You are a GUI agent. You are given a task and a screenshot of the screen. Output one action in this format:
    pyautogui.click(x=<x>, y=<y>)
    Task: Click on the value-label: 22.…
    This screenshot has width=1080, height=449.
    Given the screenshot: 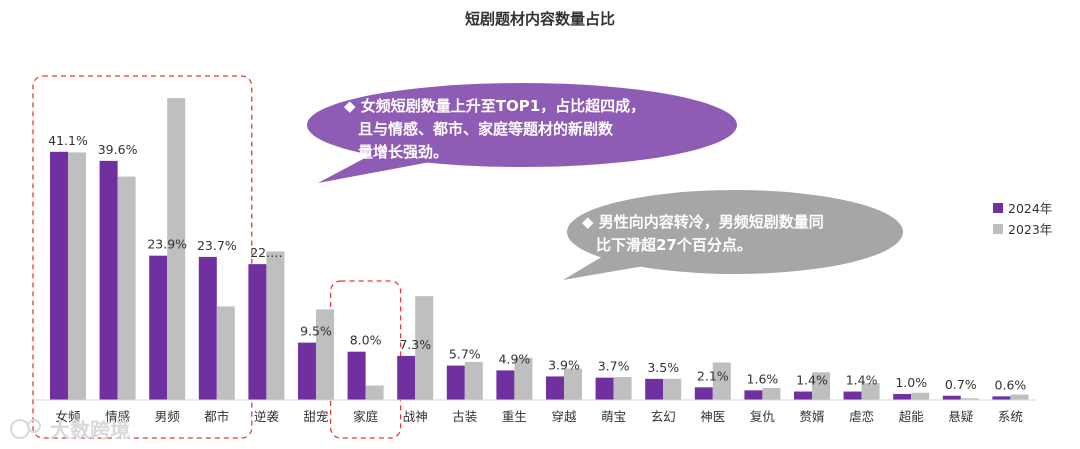 What is the action you would take?
    pyautogui.click(x=266, y=252)
    